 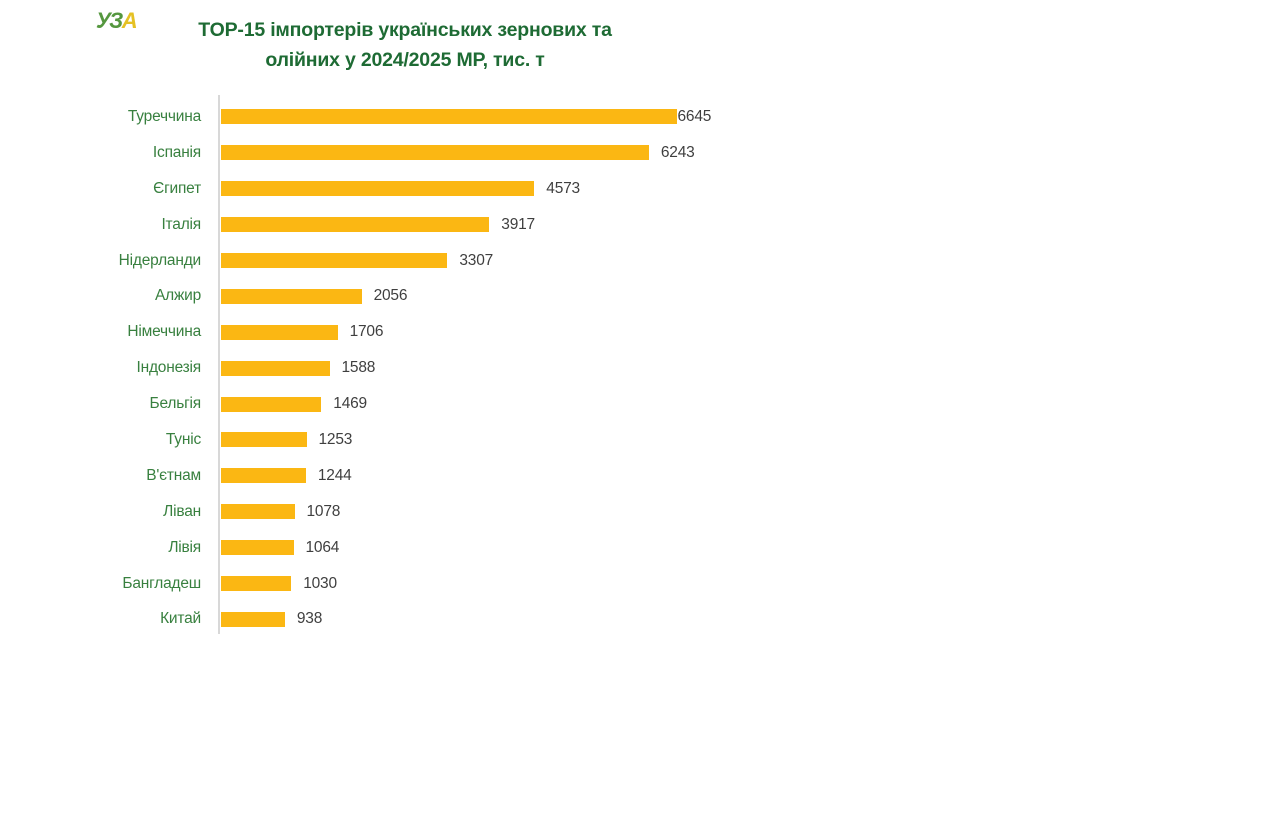 What do you see at coordinates (322, 547) in the screenshot?
I see `value-label: 1064` at bounding box center [322, 547].